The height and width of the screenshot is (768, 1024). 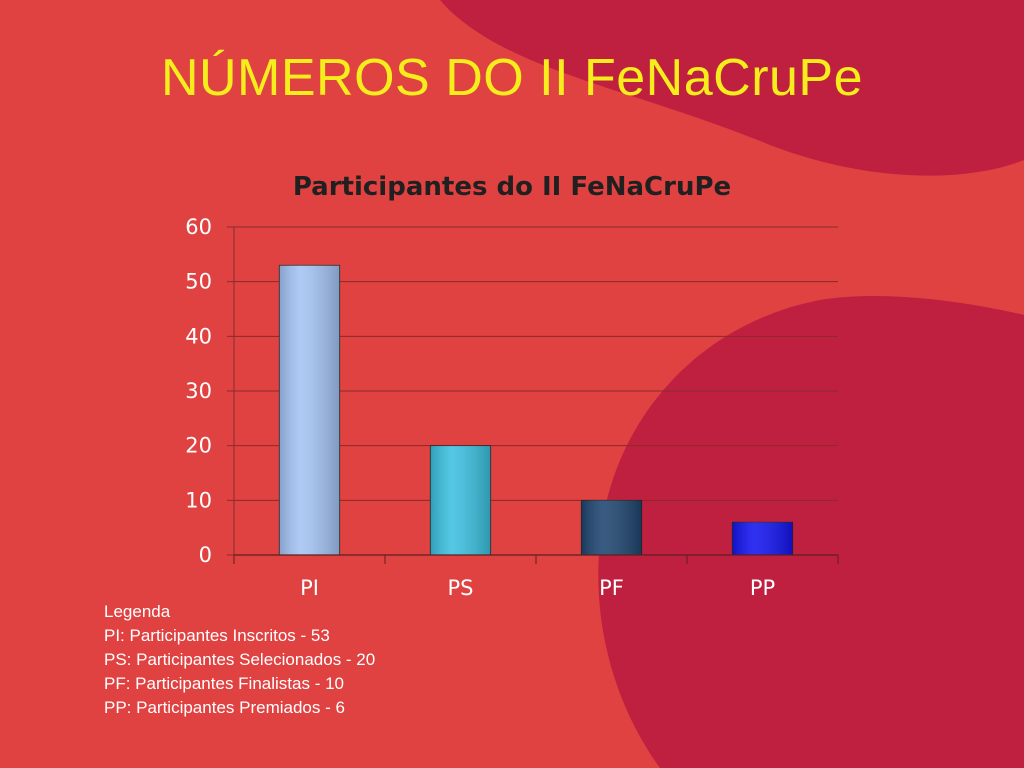 I want to click on bar-shading-pi, so click(x=309, y=410).